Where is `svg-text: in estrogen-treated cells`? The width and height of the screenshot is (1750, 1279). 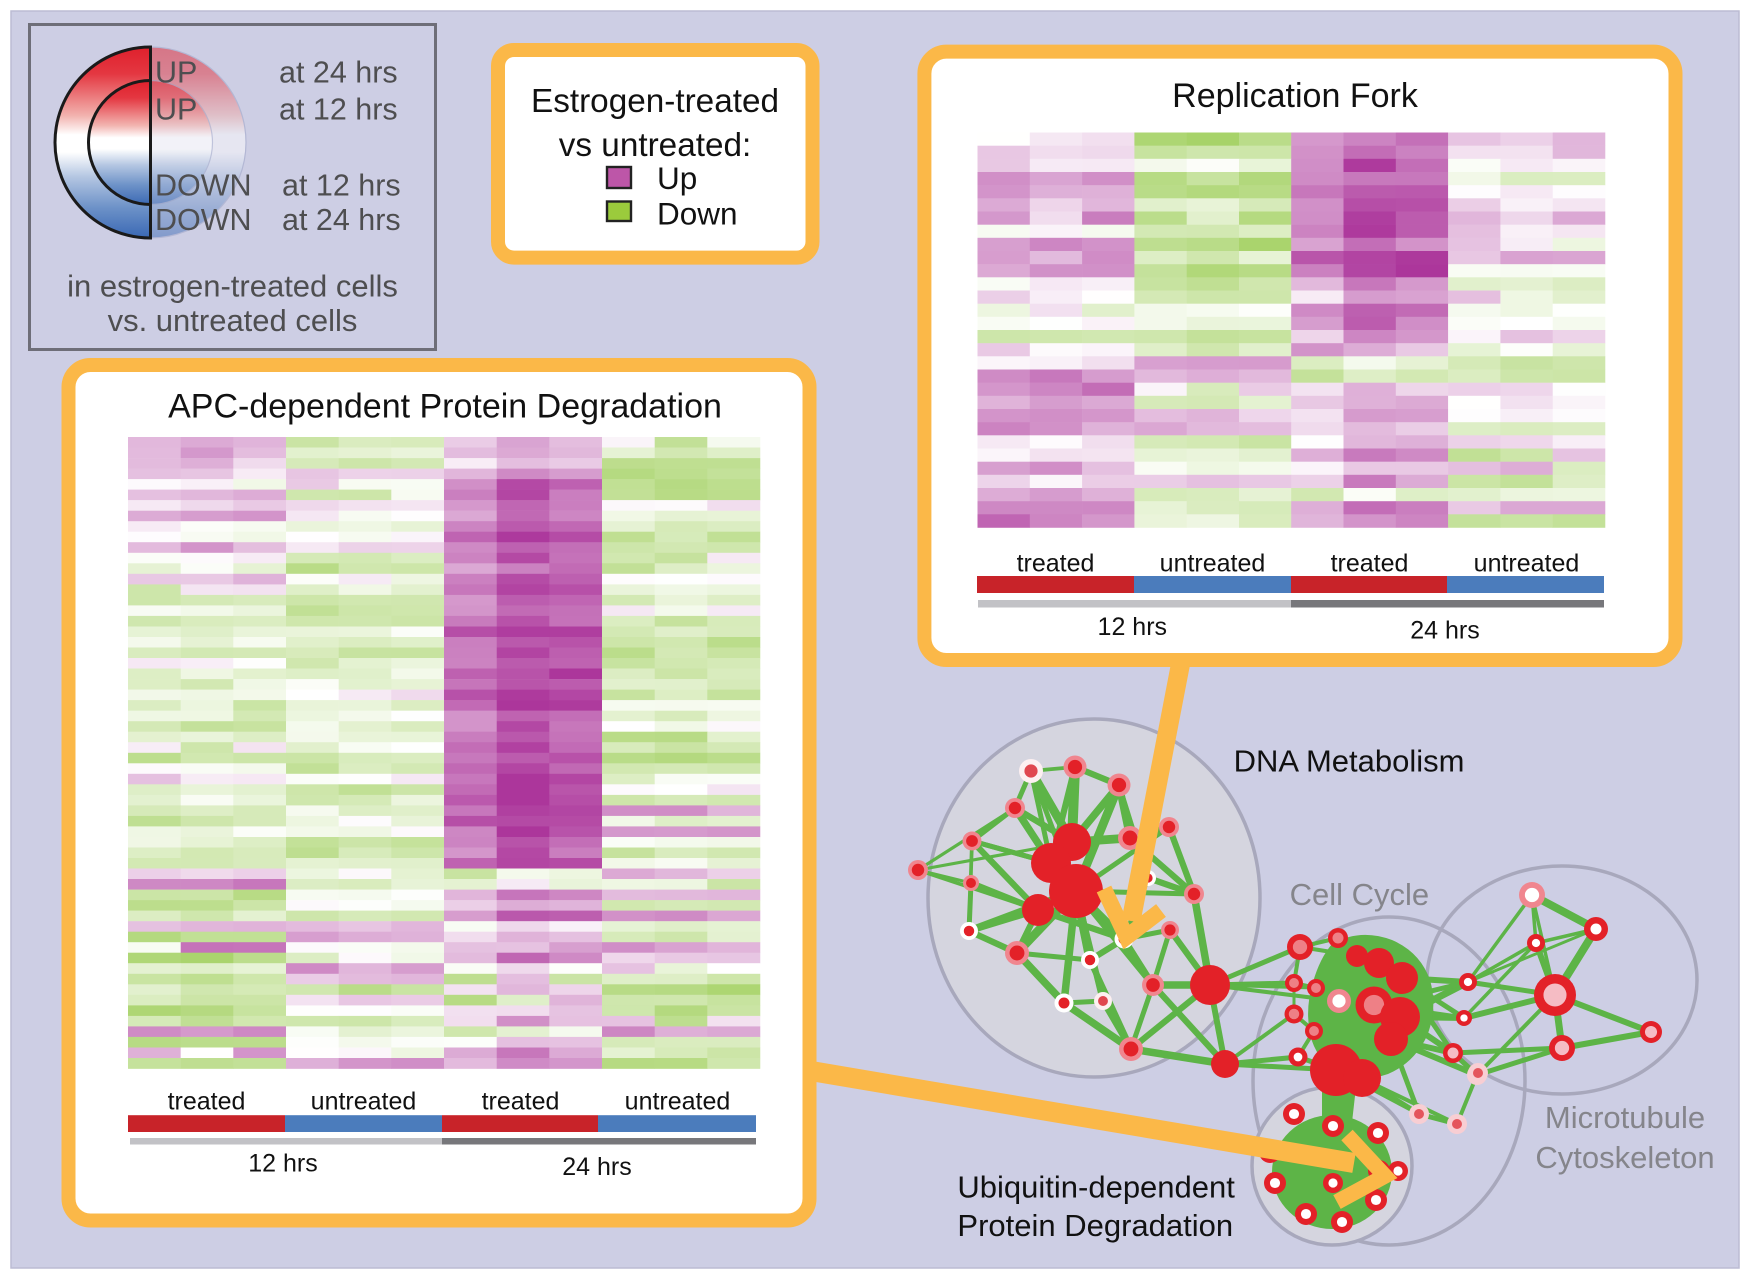
svg-text: in estrogen-treated cells is located at coordinates (232, 286).